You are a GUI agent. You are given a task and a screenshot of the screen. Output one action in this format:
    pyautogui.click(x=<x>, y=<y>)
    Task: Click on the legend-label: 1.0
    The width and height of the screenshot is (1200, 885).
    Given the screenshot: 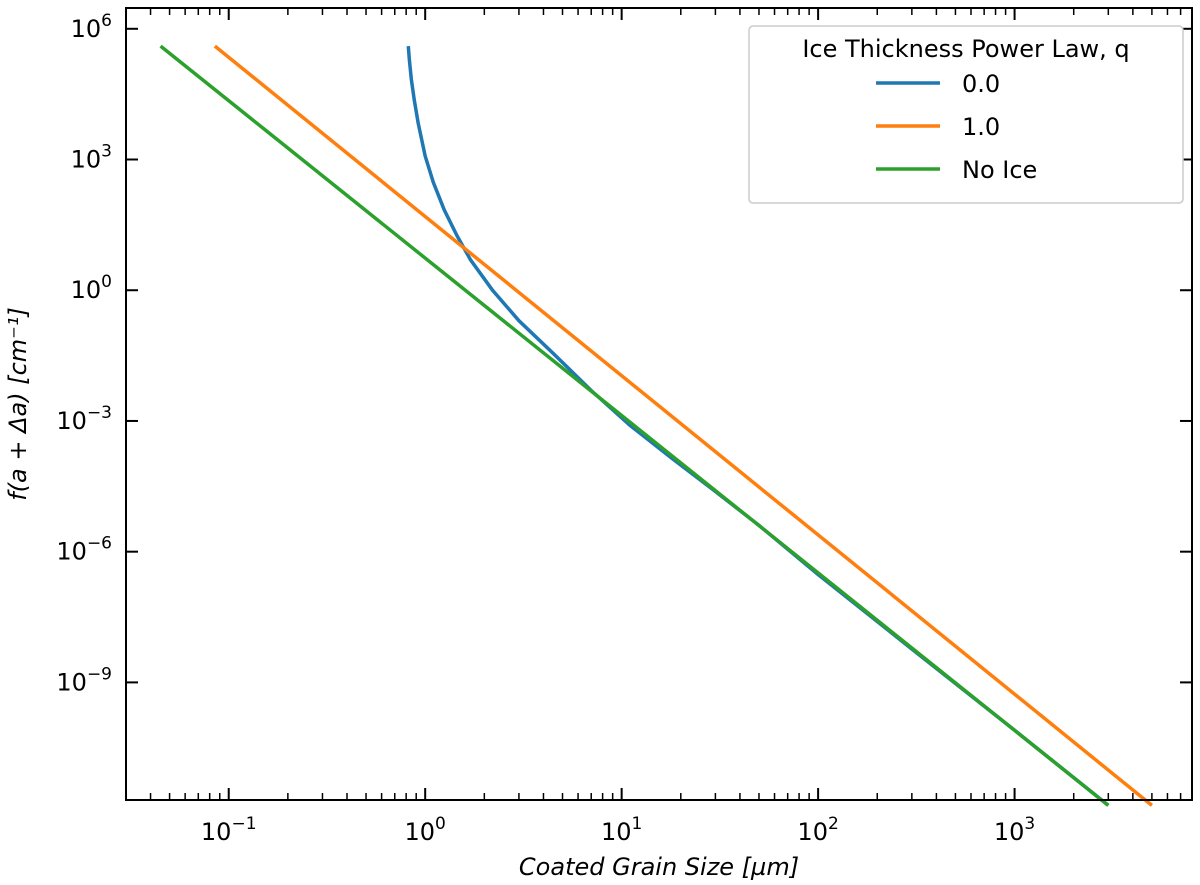 What is the action you would take?
    pyautogui.click(x=981, y=127)
    